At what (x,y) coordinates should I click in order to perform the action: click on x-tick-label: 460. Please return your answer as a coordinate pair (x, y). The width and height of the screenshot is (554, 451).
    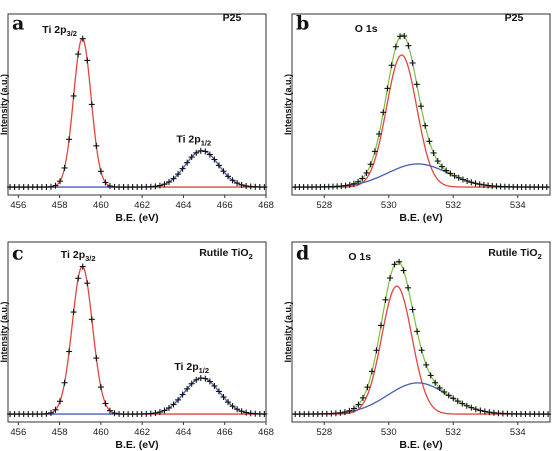
    Looking at the image, I should click on (101, 432).